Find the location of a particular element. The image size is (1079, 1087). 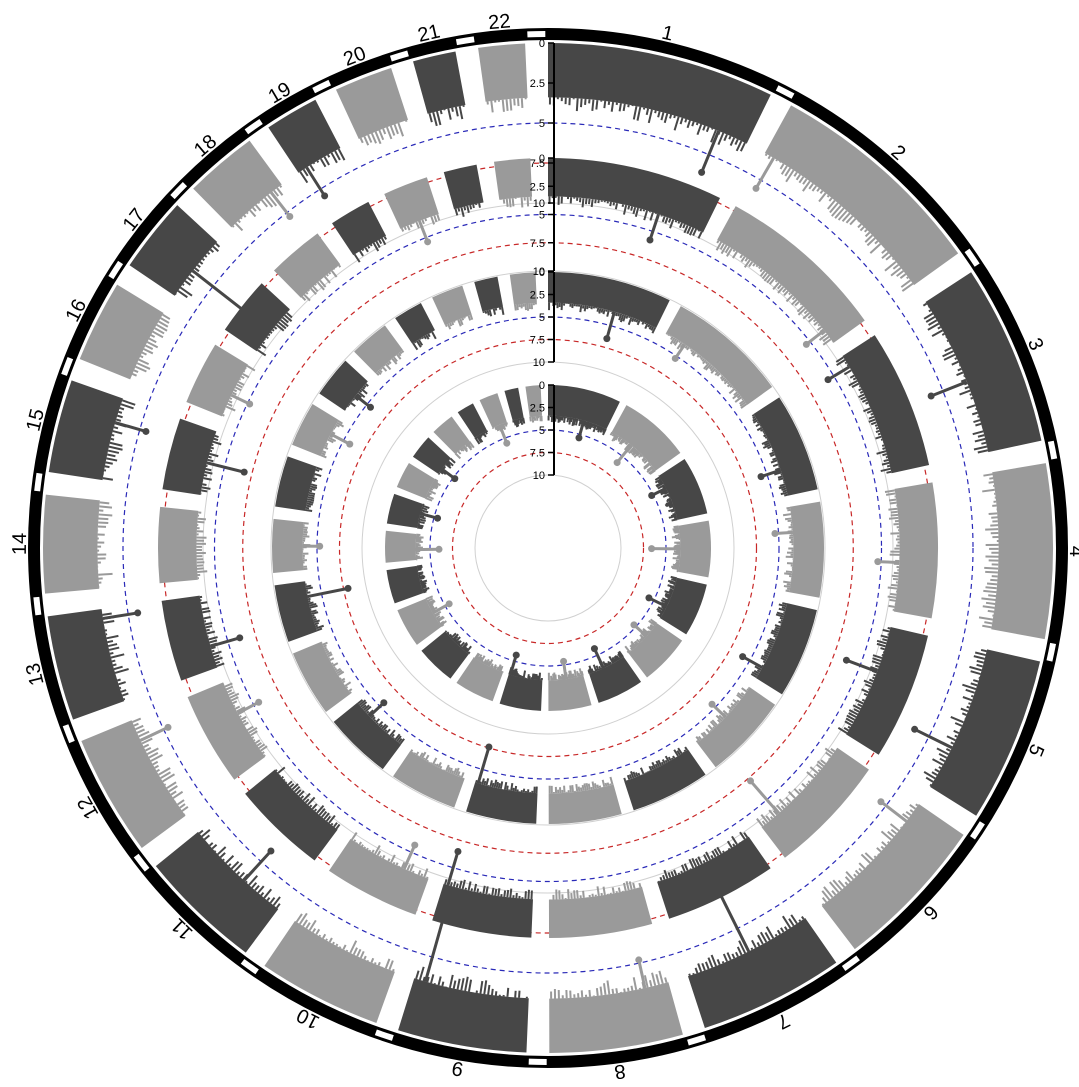

y-axis: 02.557.510 is located at coordinates (542, 215).